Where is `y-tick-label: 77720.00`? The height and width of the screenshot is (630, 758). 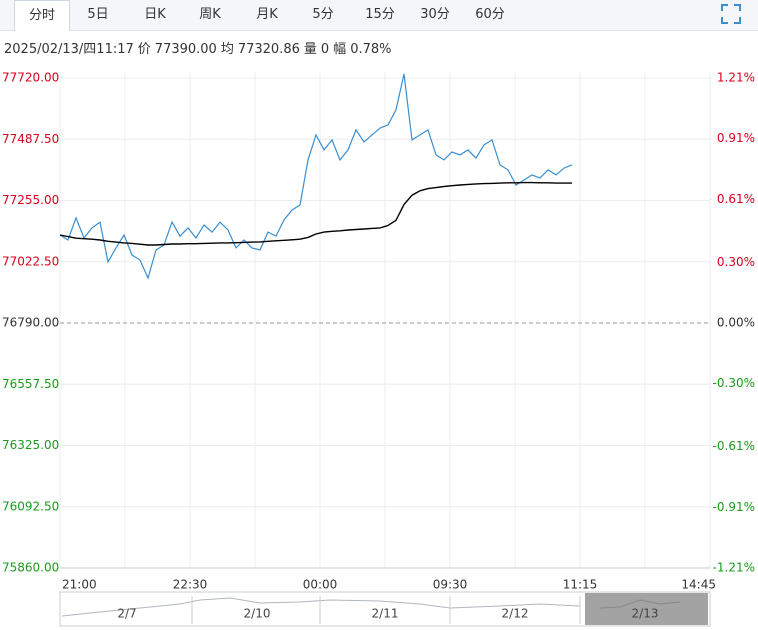
y-tick-label: 77720.00 is located at coordinates (30, 78).